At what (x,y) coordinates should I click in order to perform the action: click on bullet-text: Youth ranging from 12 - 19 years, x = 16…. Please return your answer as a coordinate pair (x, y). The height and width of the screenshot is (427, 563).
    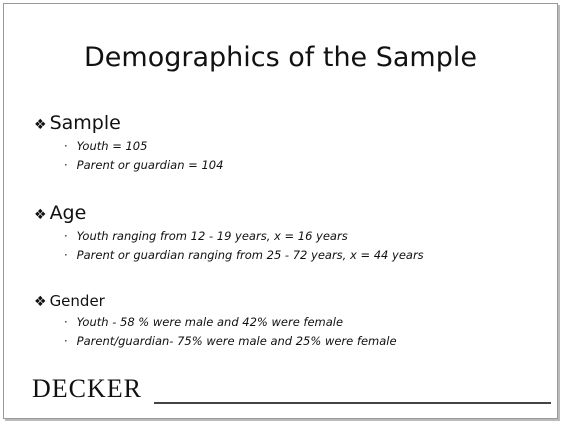
    Looking at the image, I should click on (212, 236).